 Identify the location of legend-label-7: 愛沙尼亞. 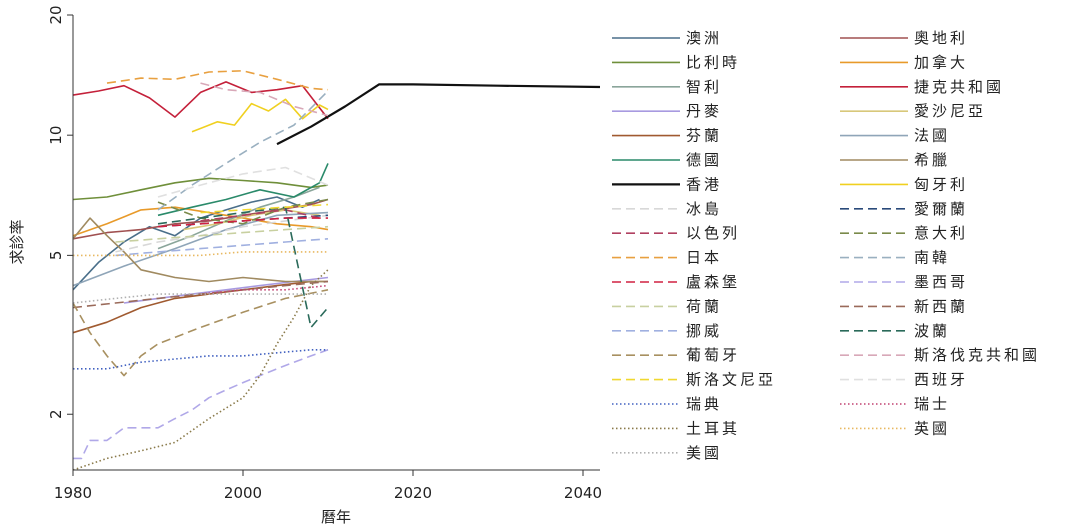
(950, 111).